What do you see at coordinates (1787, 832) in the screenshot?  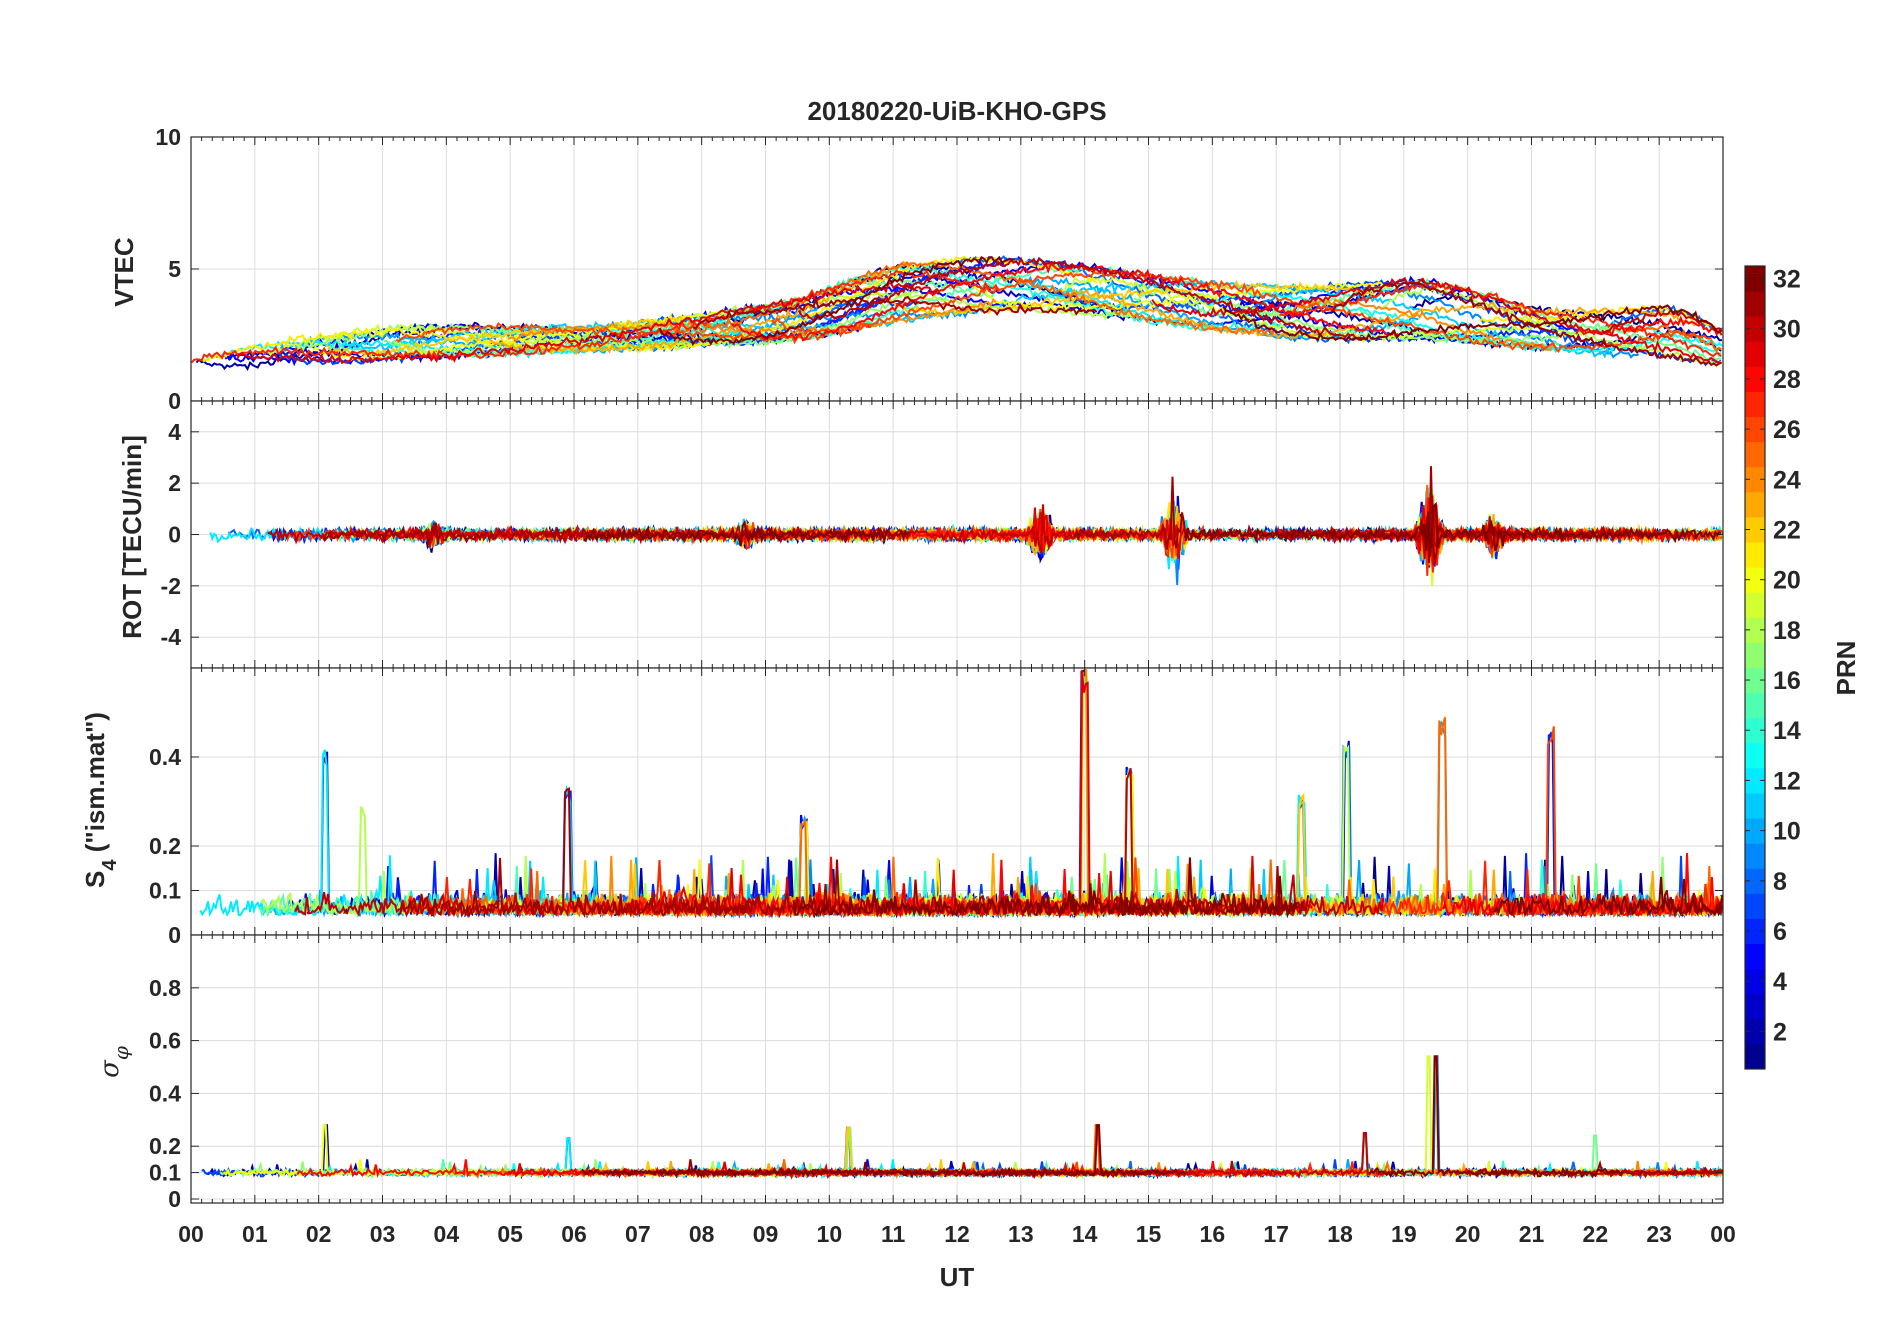 I see `colorbar-tick-label: 10` at bounding box center [1787, 832].